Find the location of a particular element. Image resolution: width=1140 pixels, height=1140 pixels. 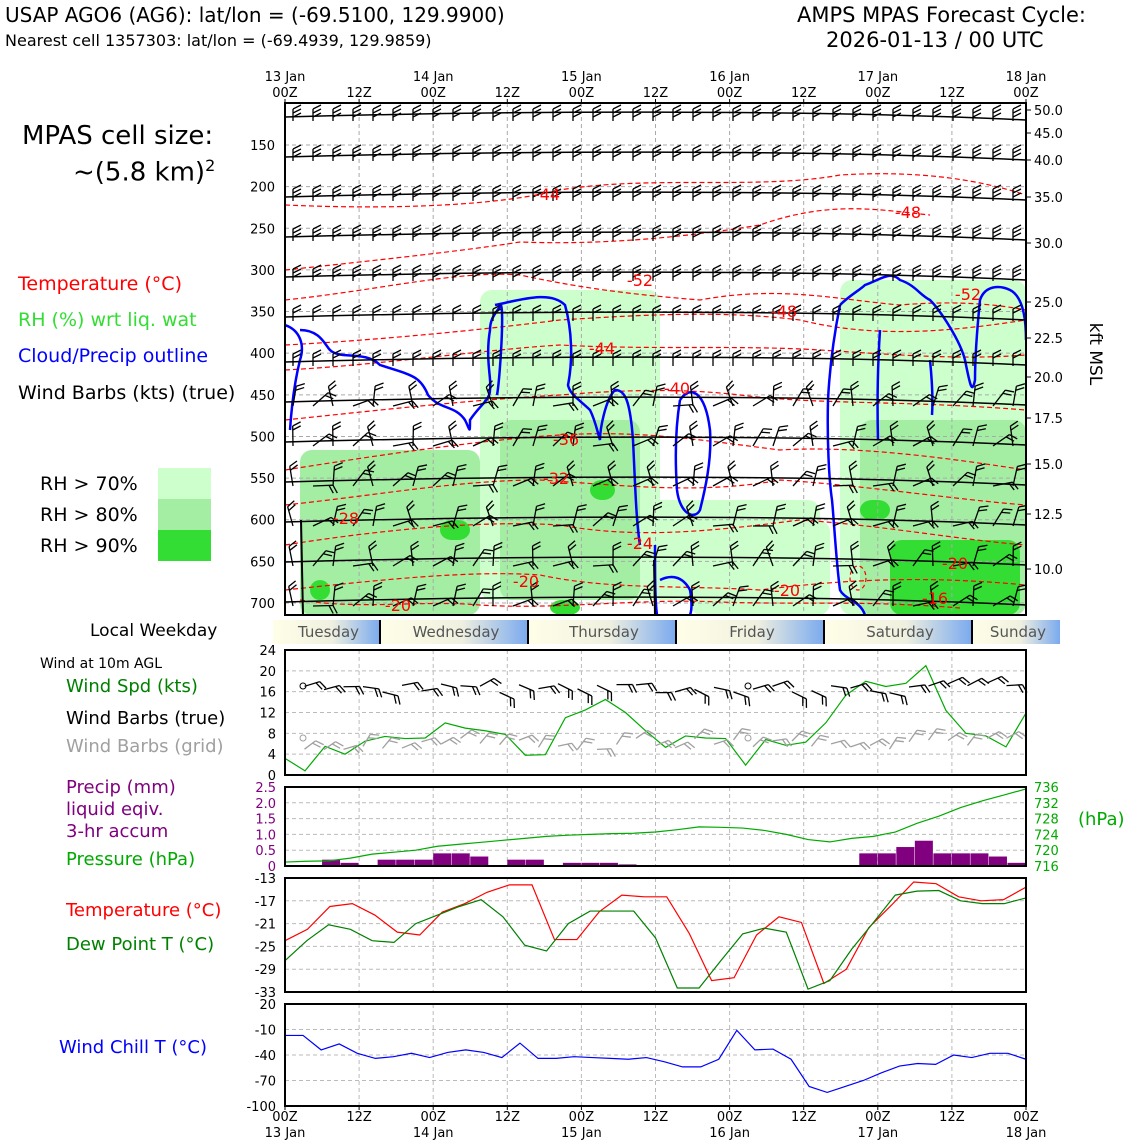

rh-area is located at coordinates (320, 590).